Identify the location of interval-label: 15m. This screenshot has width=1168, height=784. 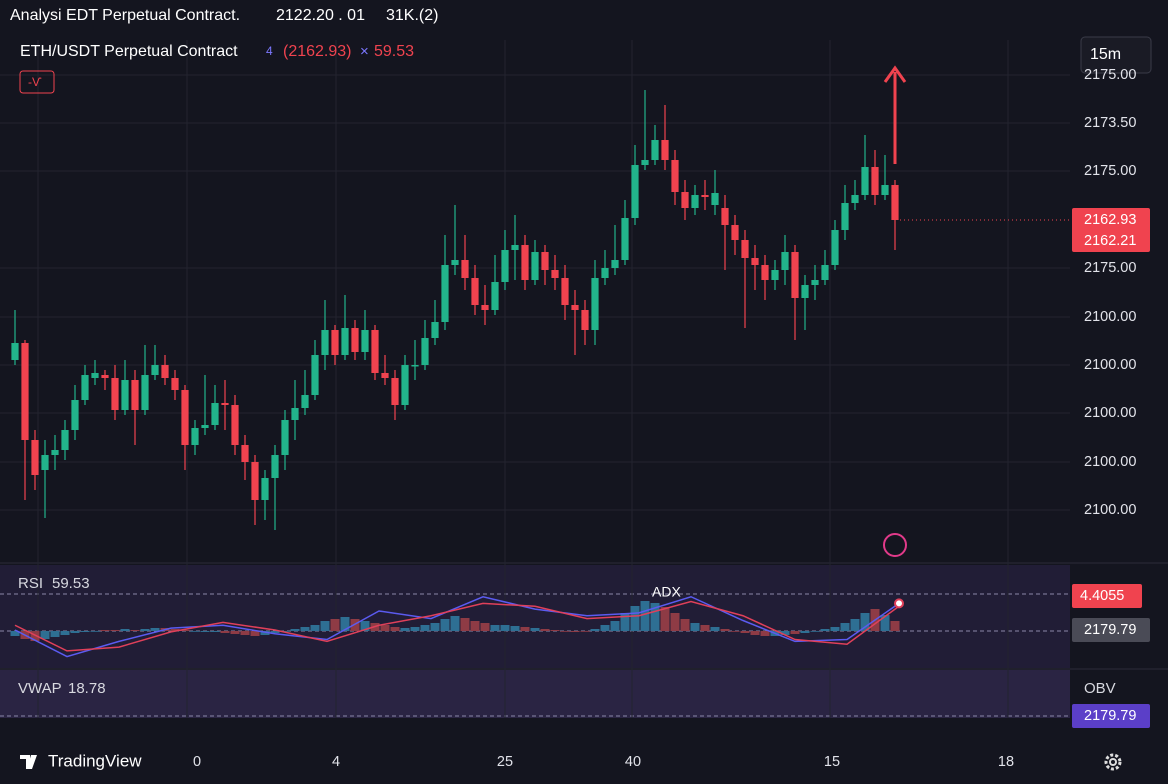
(1105, 54).